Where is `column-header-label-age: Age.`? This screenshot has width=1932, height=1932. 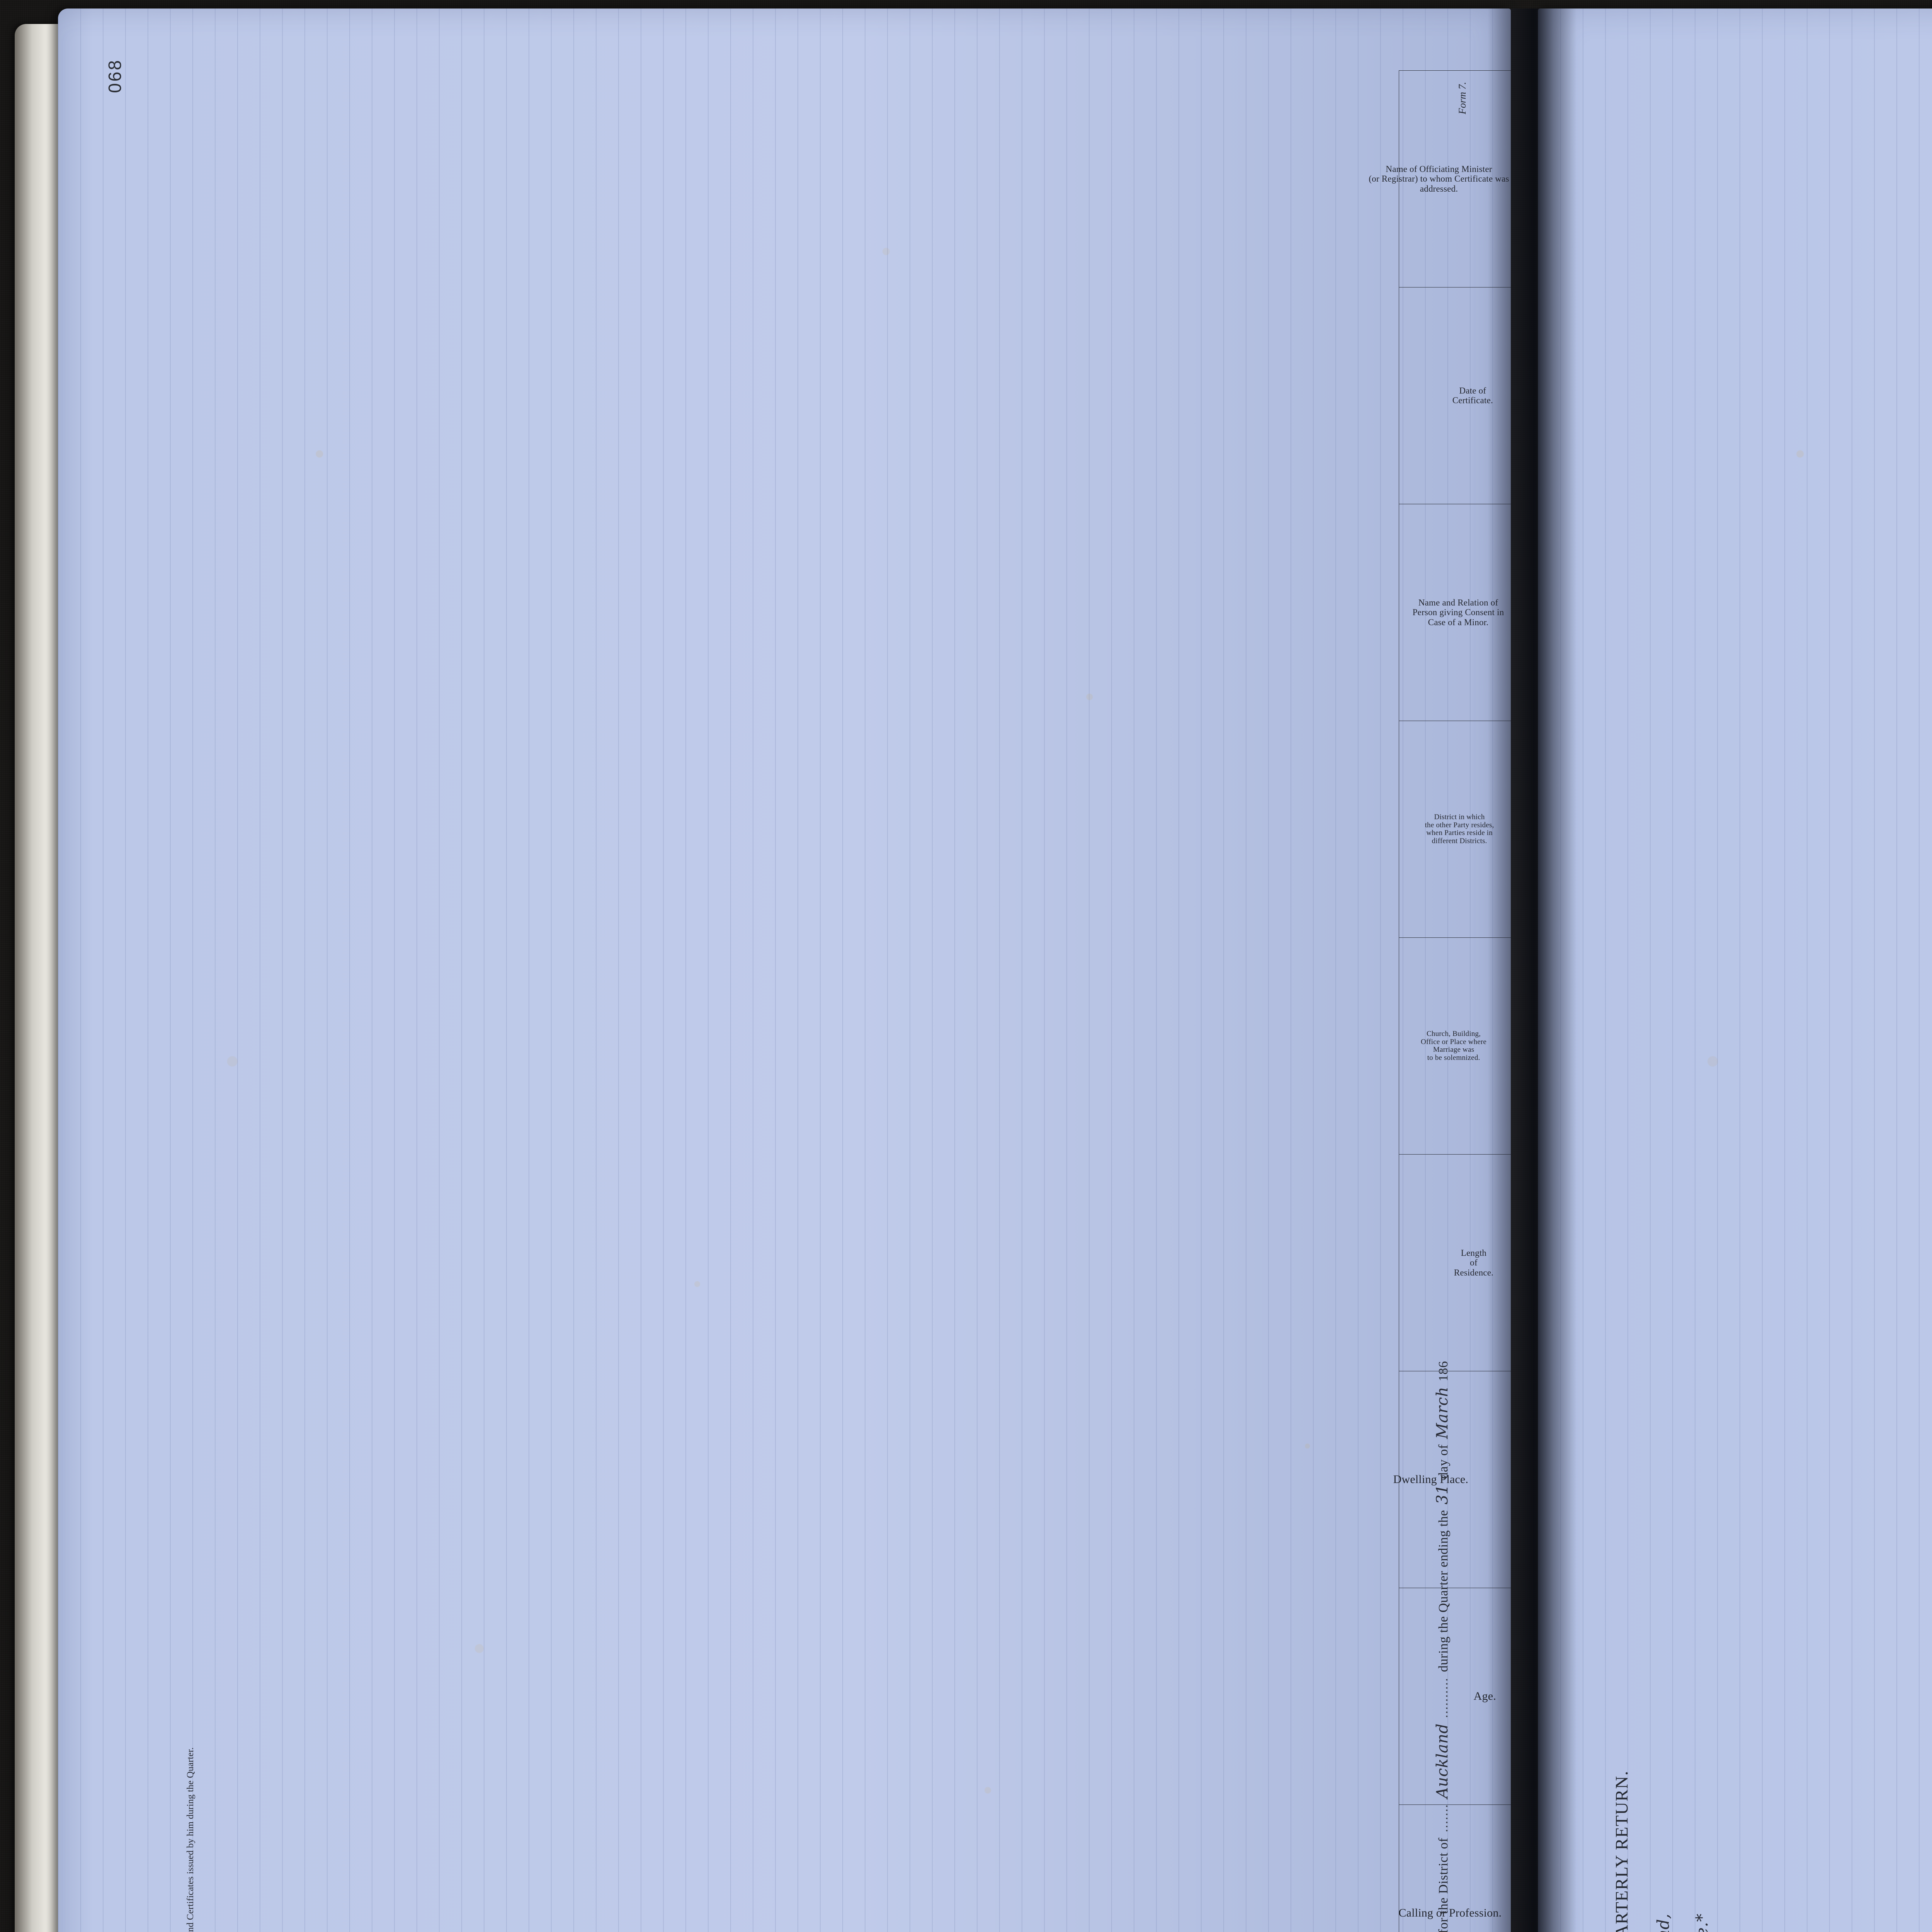
column-header-label-age: Age. is located at coordinates (1484, 1697).